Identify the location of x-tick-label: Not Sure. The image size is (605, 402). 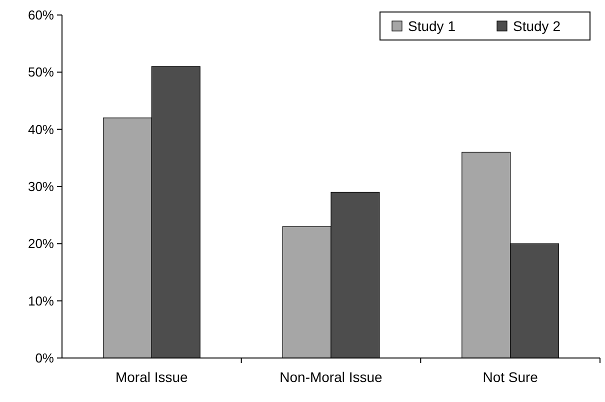
(510, 377).